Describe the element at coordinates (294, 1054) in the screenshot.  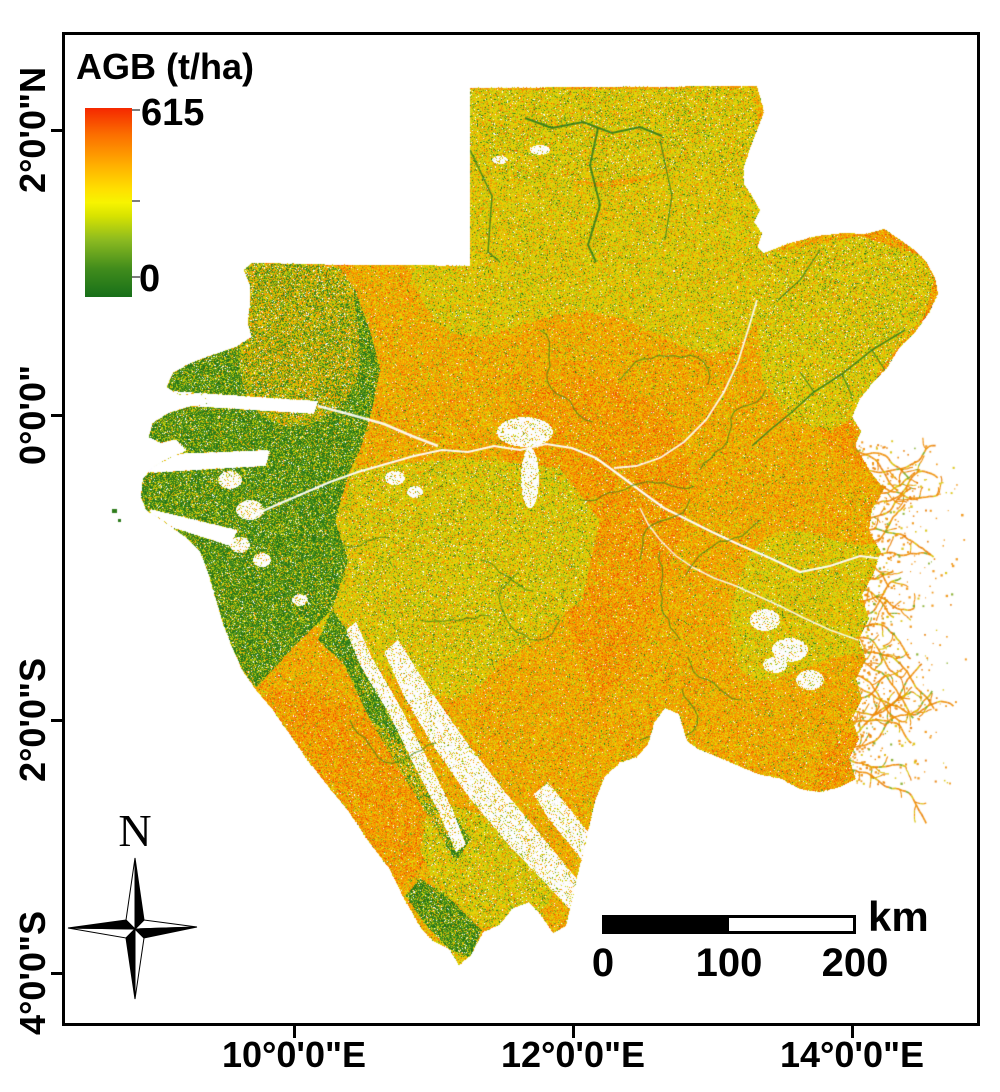
I see `x-axis-tick-label: 10°0'0"E` at that location.